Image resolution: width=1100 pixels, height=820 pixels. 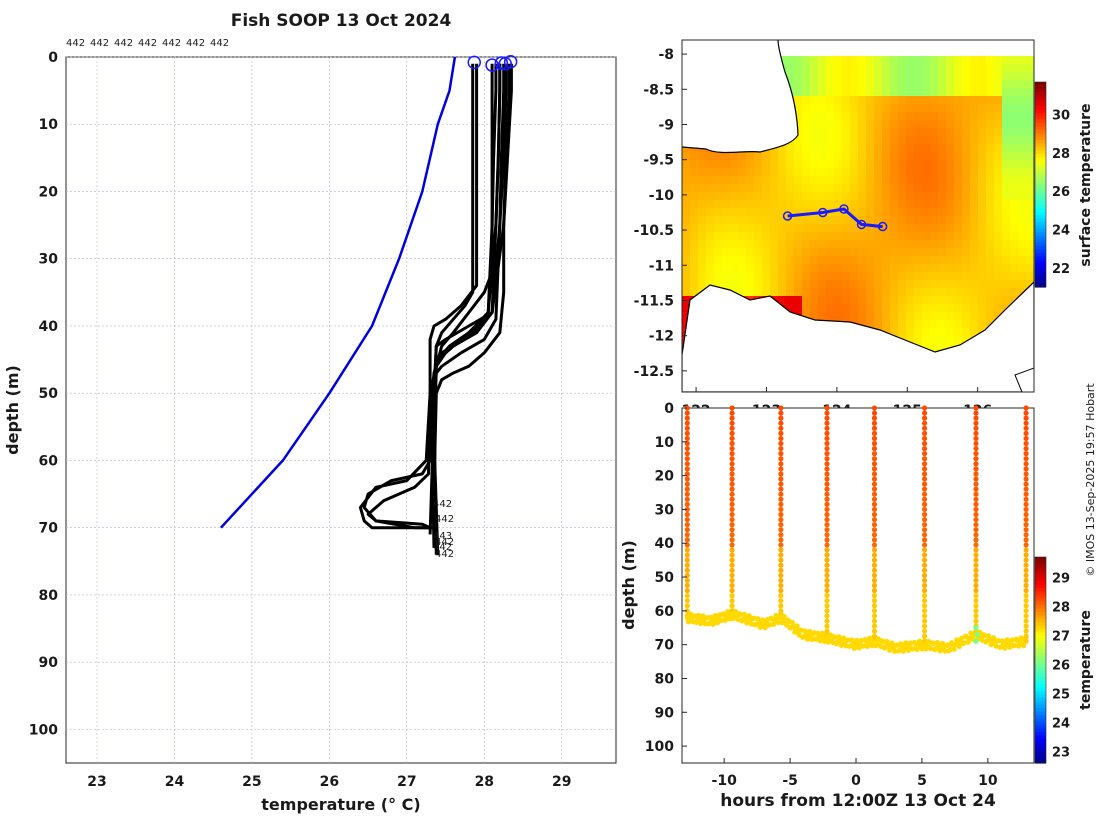 I want to click on section-colorbar-tick: 23, so click(x=1061, y=752).